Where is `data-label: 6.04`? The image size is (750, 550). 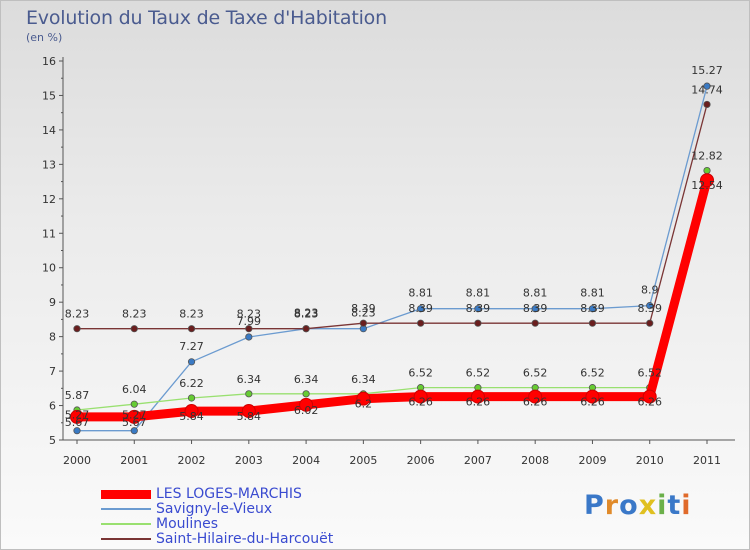
data-label: 6.04 is located at coordinates (134, 389).